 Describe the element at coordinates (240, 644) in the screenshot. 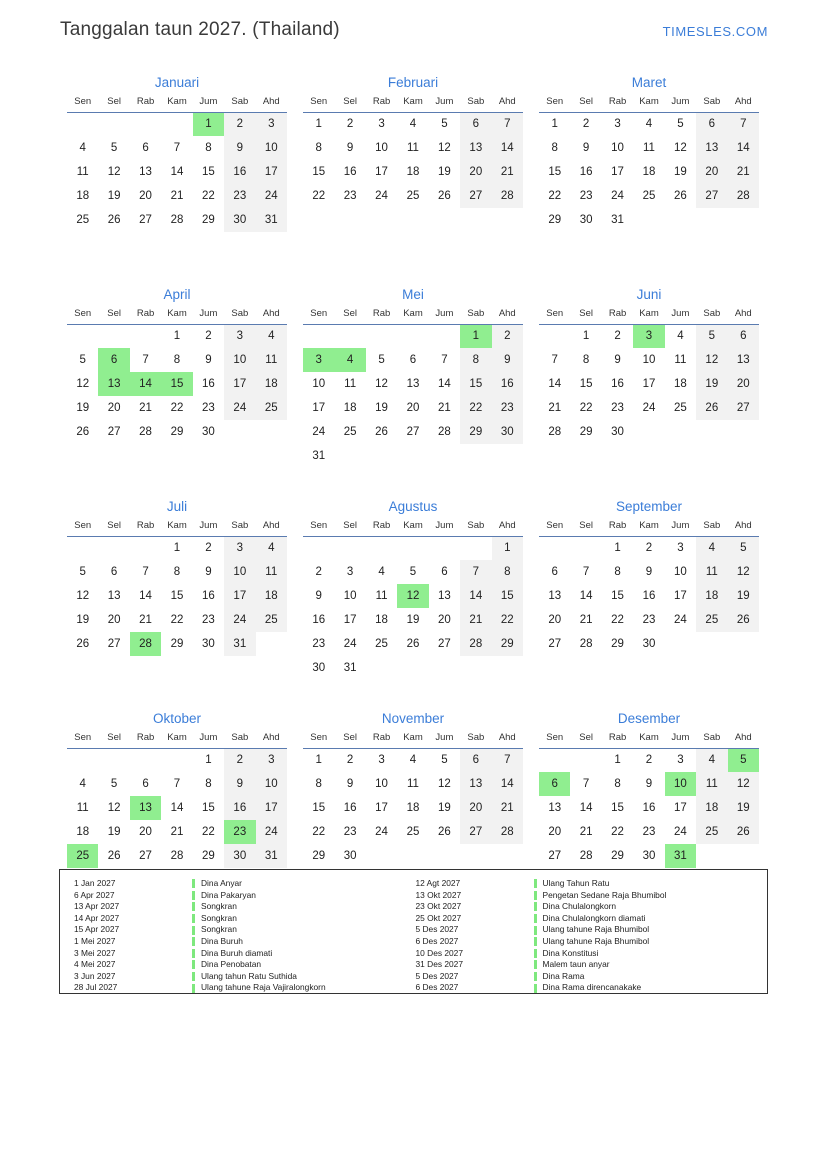

I see `day-cell-weekend: 31` at that location.